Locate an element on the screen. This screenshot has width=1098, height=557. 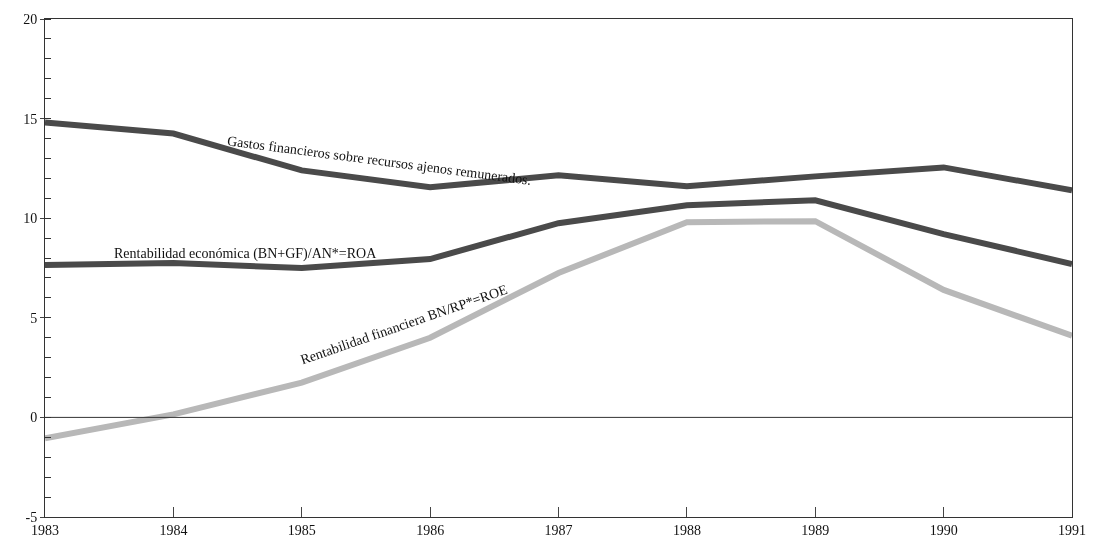
y-tick-label: -5 is located at coordinates (31, 517).